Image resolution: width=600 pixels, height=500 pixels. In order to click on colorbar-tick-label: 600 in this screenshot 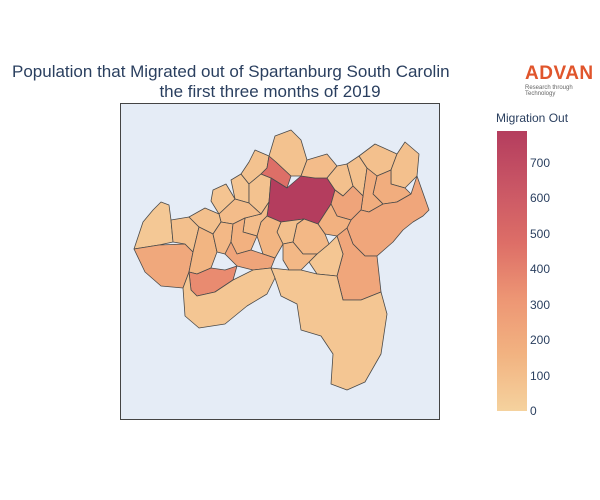, I will do `click(540, 198)`.